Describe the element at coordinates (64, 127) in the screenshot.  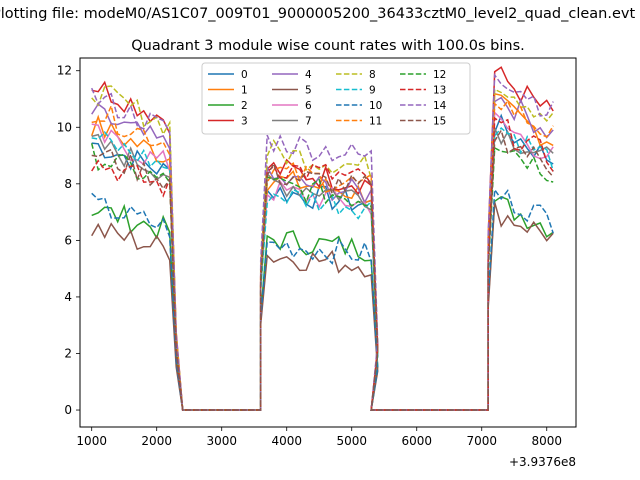
I see `y-tick-label: 10` at that location.